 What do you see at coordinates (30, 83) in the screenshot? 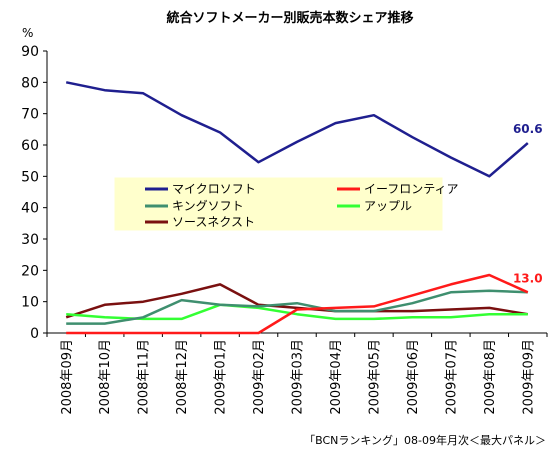
I see `y-tick-label: 80` at bounding box center [30, 83].